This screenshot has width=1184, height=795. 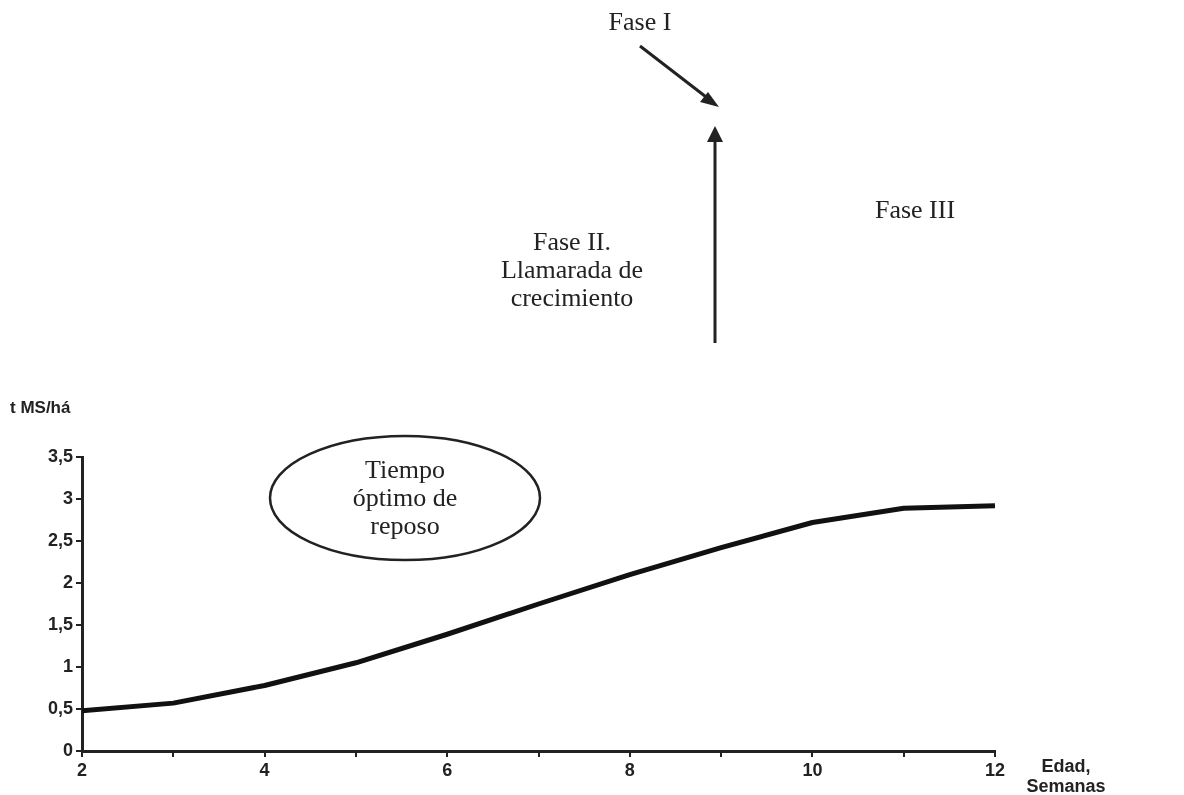 What do you see at coordinates (67, 665) in the screenshot?
I see `y-tick-label: 1` at bounding box center [67, 665].